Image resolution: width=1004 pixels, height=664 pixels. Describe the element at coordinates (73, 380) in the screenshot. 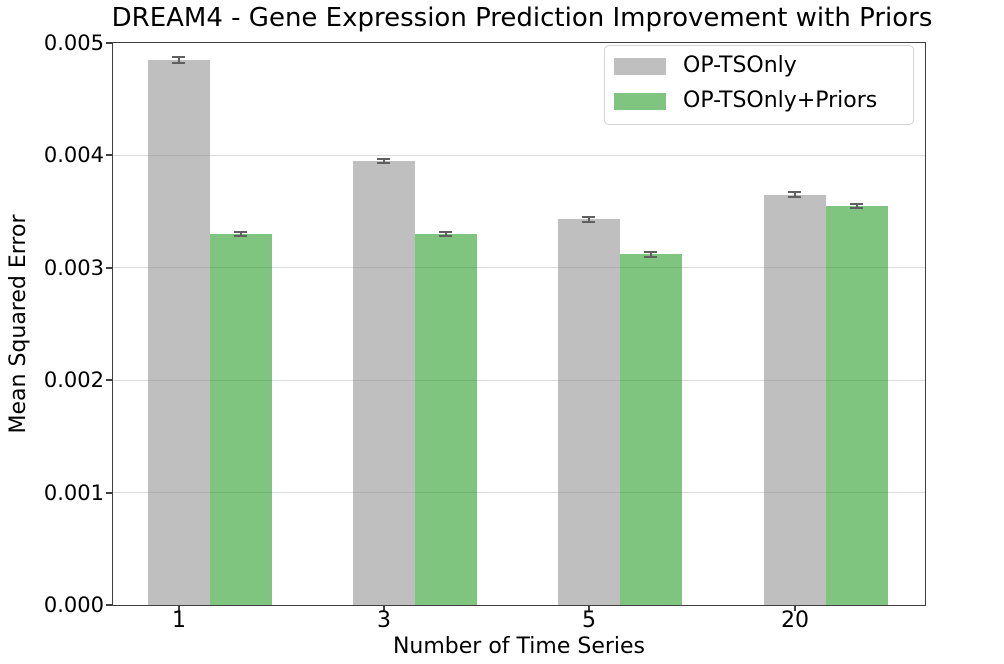

I see `y-tick-label-0.002: 0.002` at that location.